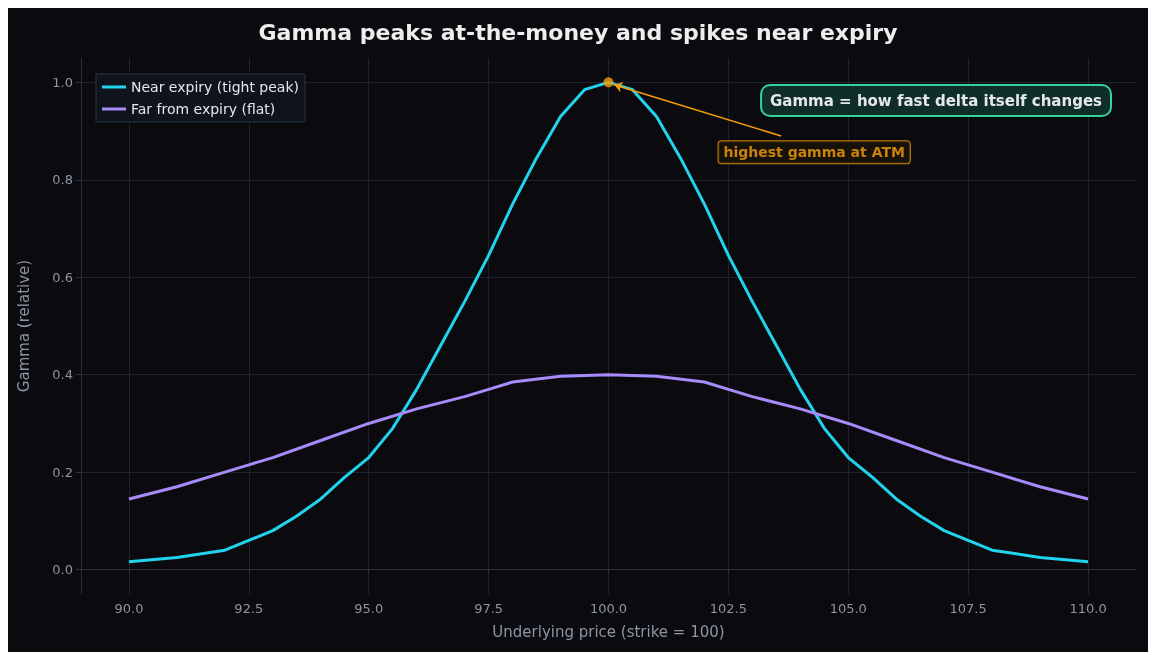 Image resolution: width=1156 pixels, height=660 pixels. I want to click on x-tick-label: 102.5, so click(728, 608).